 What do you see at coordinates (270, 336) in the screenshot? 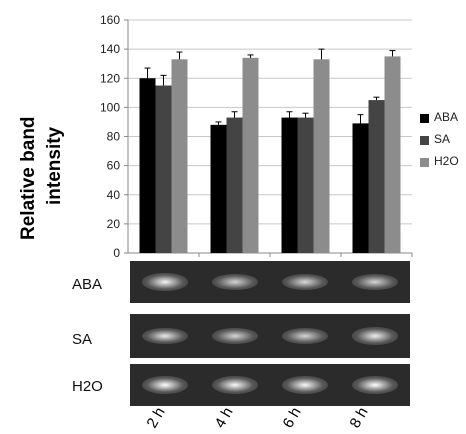
I see `gel-strip-sa` at bounding box center [270, 336].